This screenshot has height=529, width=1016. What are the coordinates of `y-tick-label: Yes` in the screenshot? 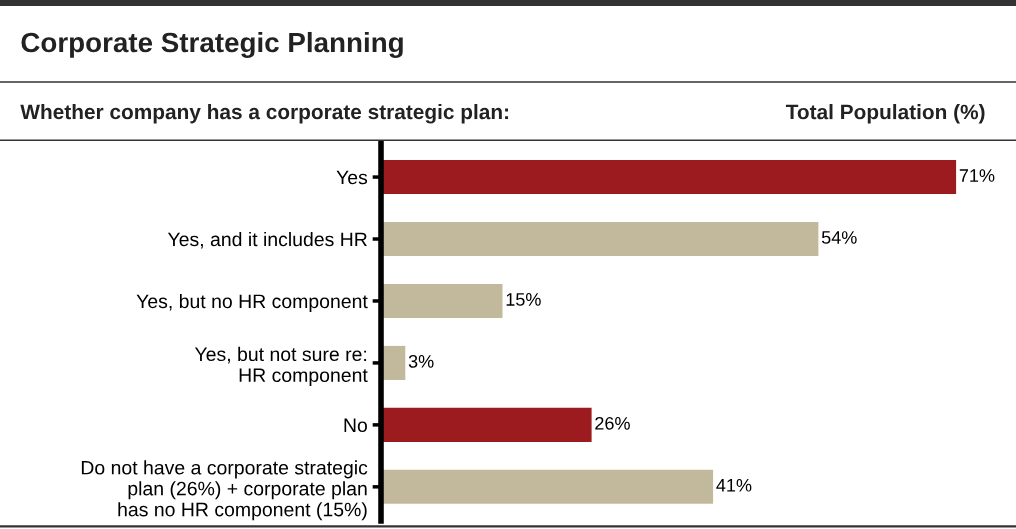 It's located at (352, 177).